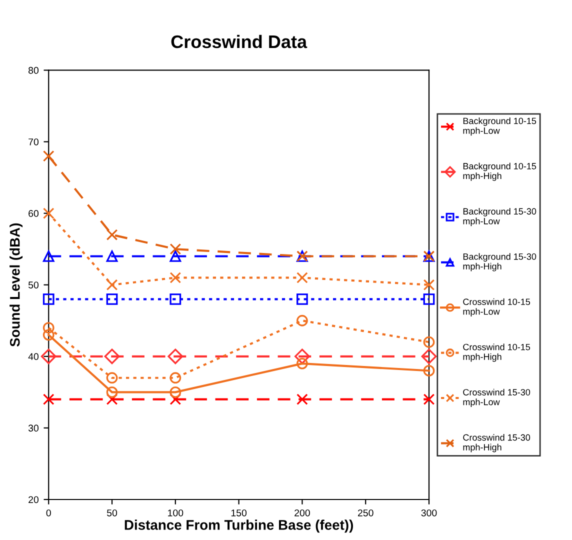  What do you see at coordinates (496, 443) in the screenshot?
I see `legend-label: Crosswind 15-30 mph-High` at bounding box center [496, 443].